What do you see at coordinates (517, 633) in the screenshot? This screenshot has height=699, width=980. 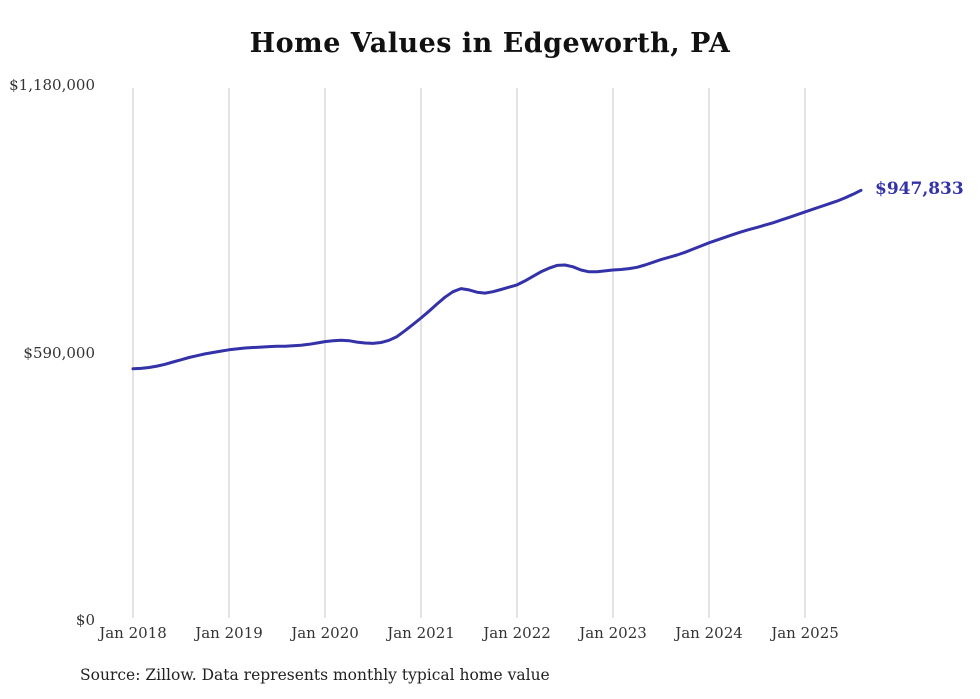 I see `x-axis-tick-label: Jan 2022` at bounding box center [517, 633].